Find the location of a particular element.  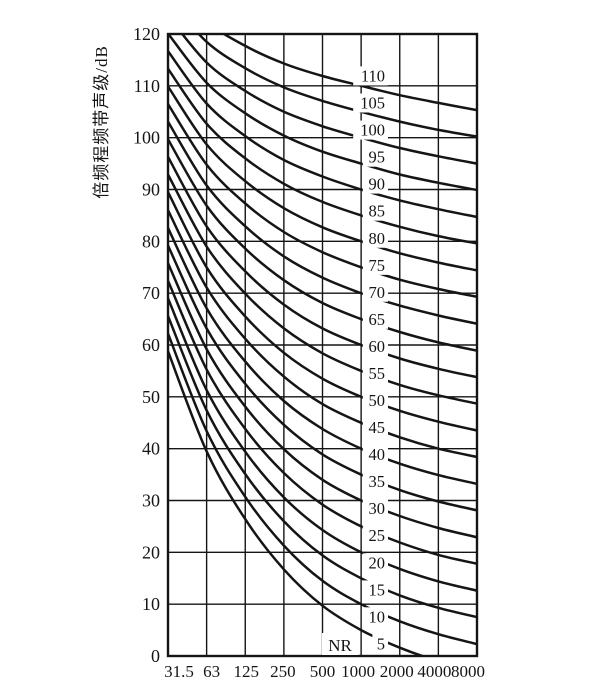

curve-label-30: 30 is located at coordinates (377, 508).